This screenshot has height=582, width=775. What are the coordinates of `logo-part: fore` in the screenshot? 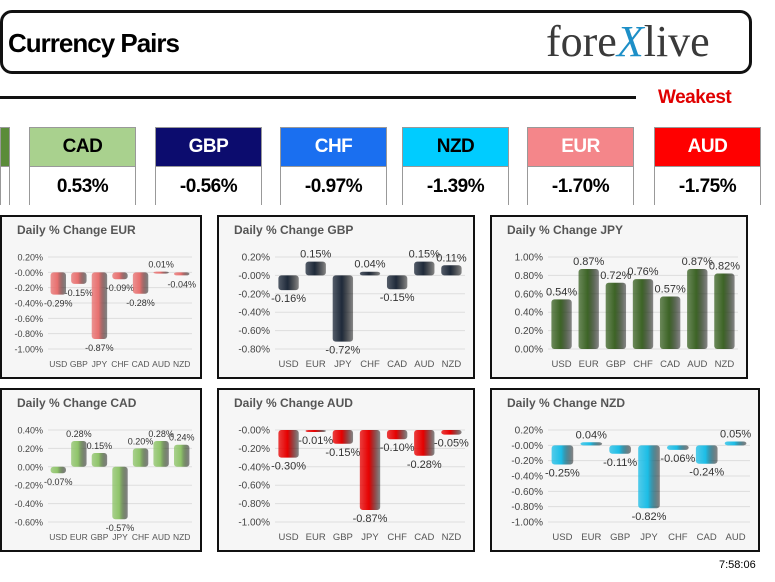 It's located at (581, 41).